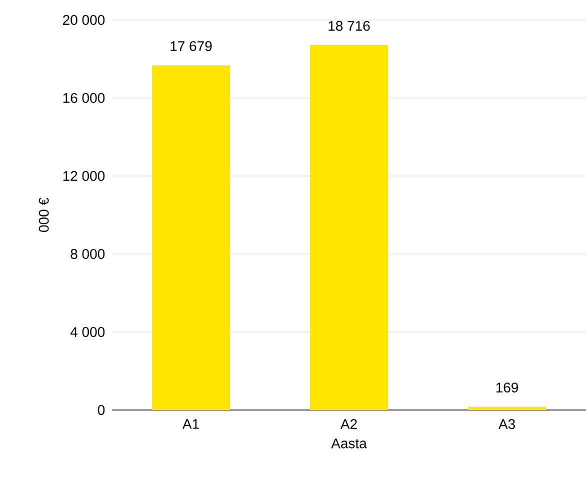 The height and width of the screenshot is (487, 586). I want to click on y-axis-title: 000 €, so click(43, 215).